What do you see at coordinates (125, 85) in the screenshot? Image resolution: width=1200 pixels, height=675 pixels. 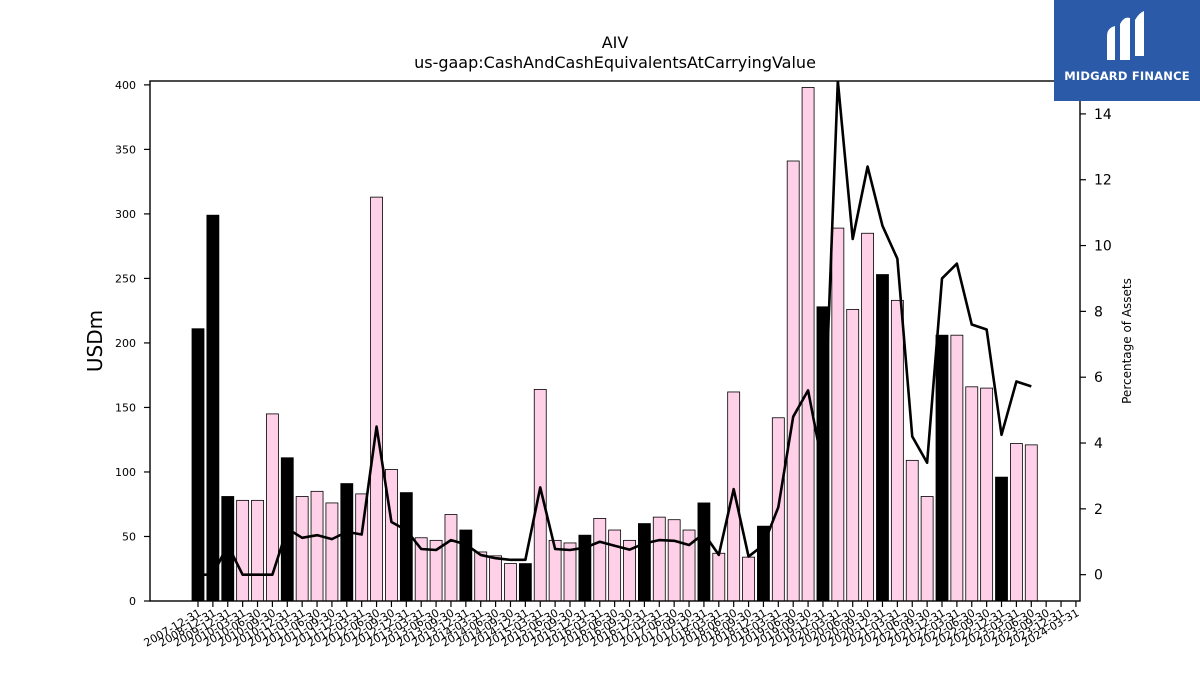 I see `y-tick-label-400: 400` at bounding box center [125, 85].